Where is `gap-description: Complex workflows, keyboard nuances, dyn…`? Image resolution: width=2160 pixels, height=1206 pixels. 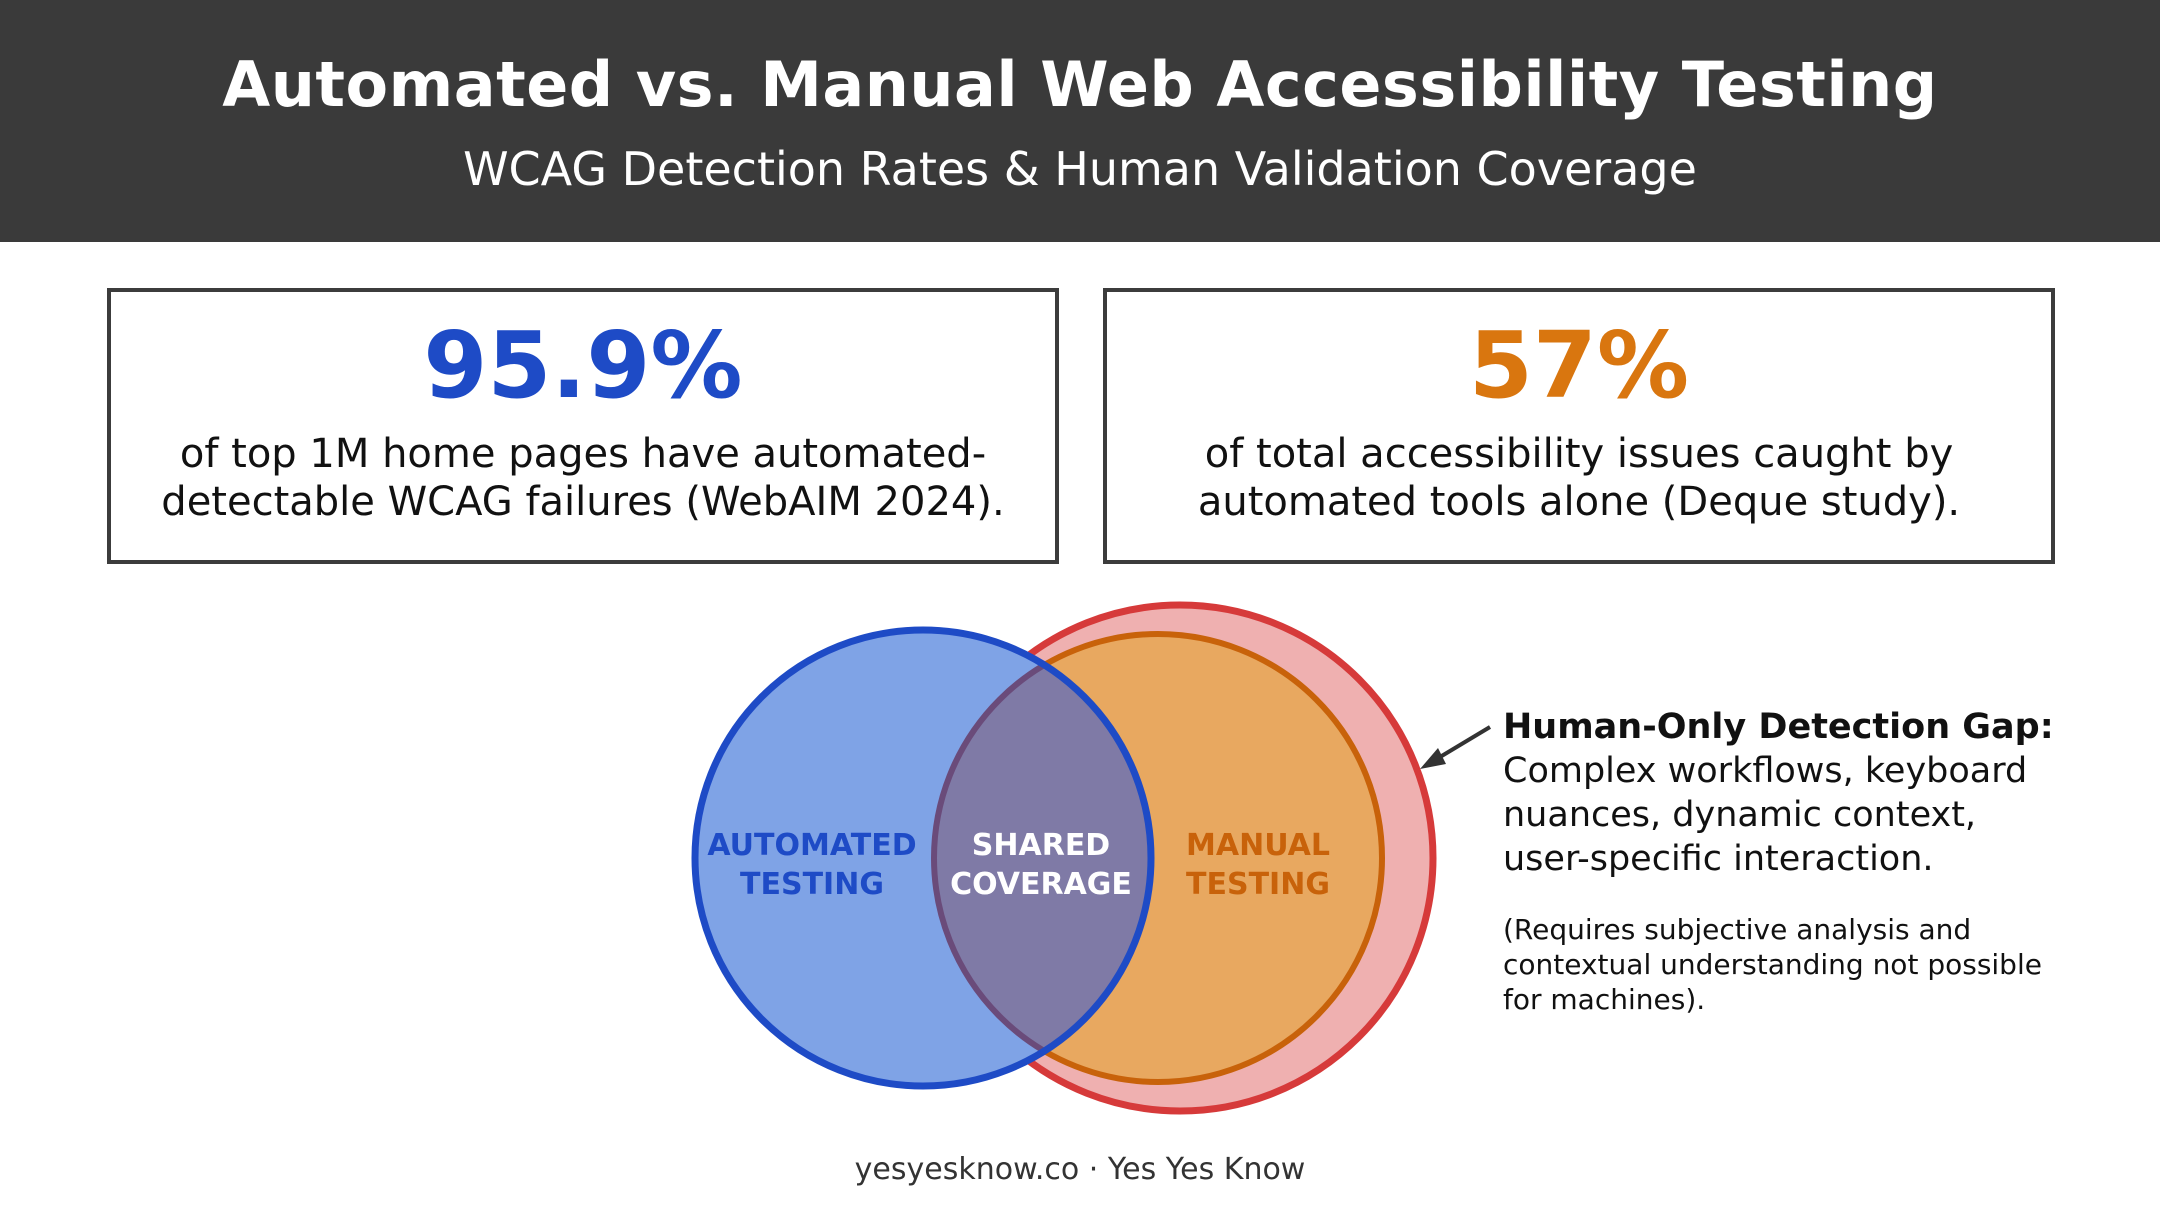 gap-description: Complex workflows, keyboard nuances, dyn… is located at coordinates (1823, 815).